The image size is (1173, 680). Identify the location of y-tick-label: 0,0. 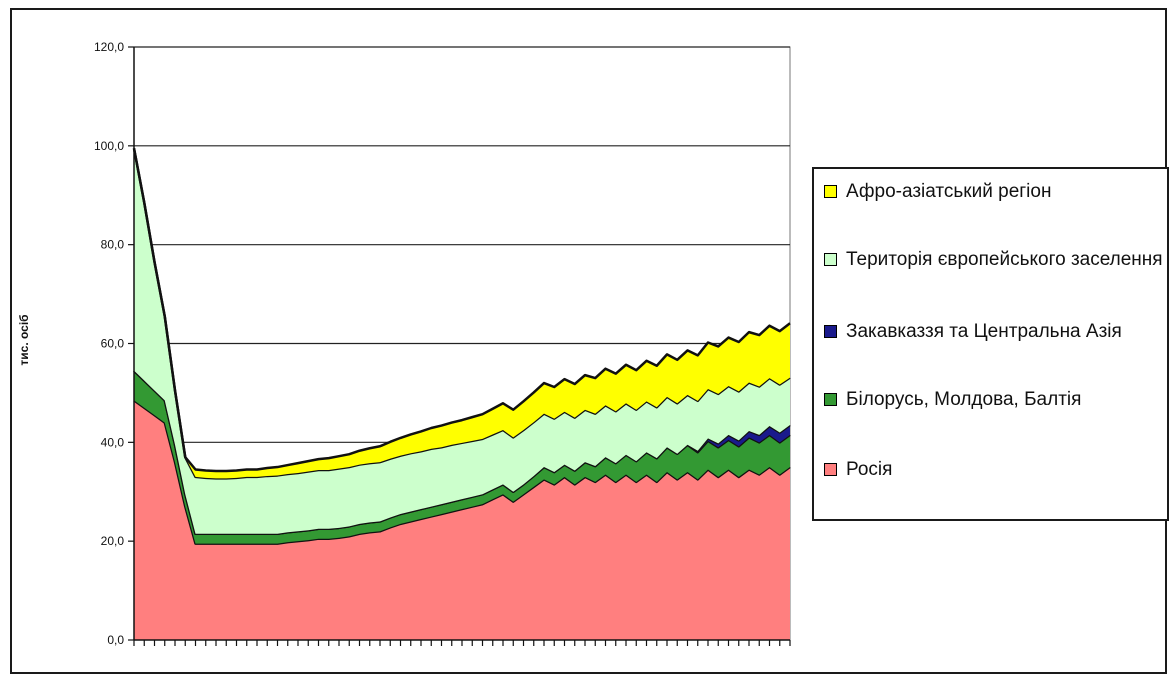
(115, 640).